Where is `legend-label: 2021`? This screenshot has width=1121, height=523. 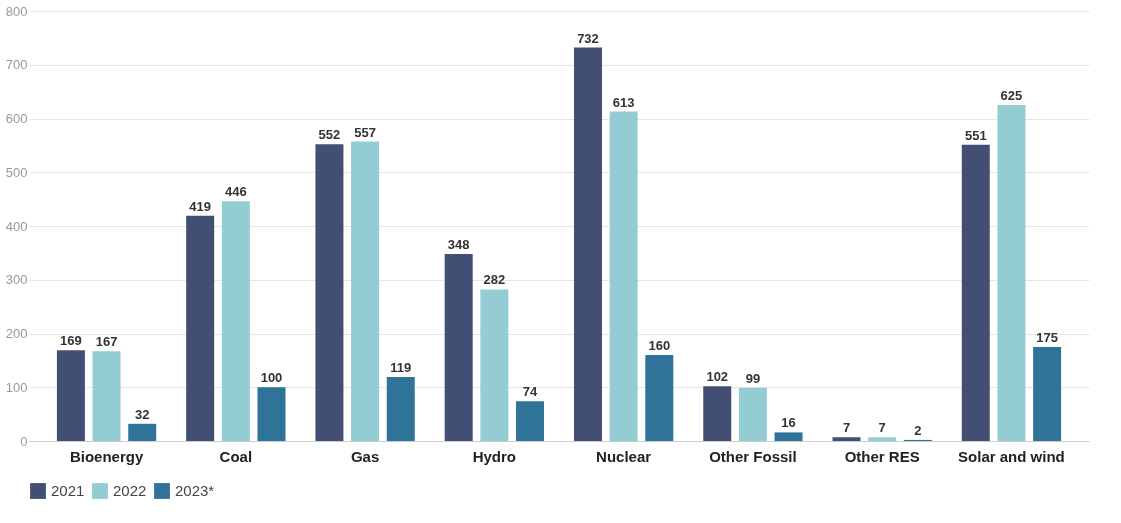
legend-label: 2021 is located at coordinates (68, 490).